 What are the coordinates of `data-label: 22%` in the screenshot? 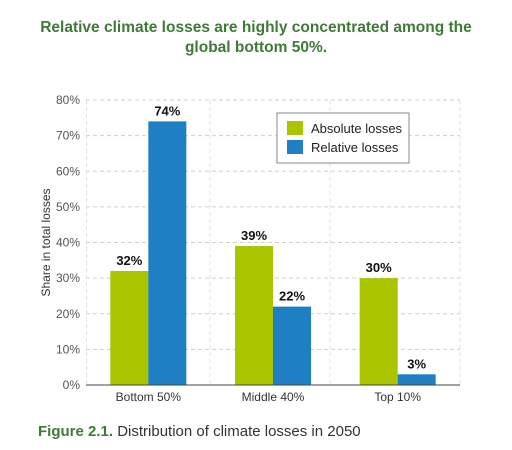 It's located at (292, 296).